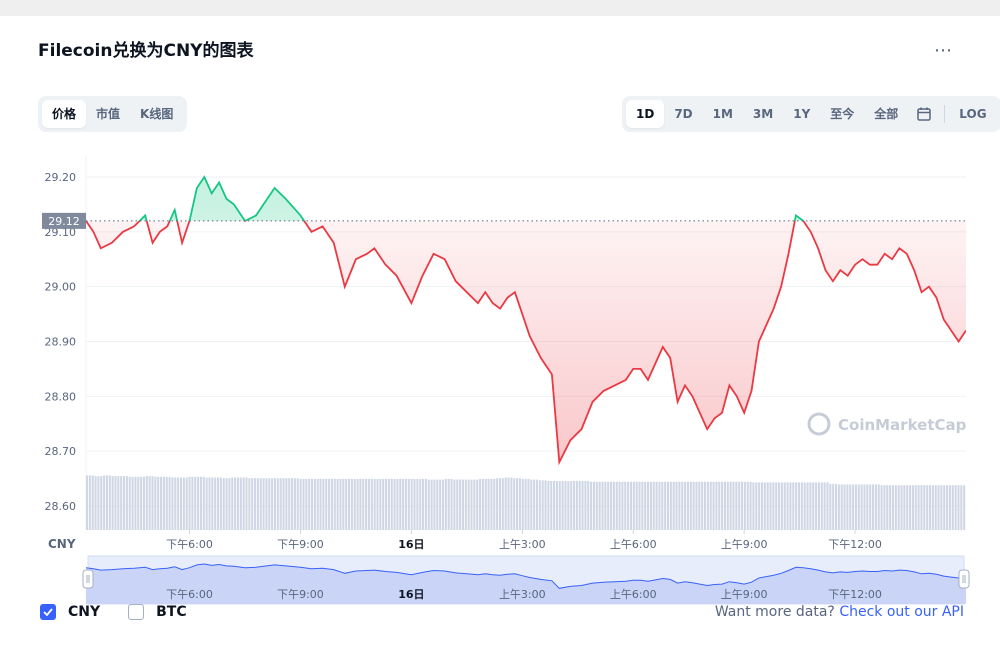 The image size is (1000, 650). What do you see at coordinates (157, 114) in the screenshot?
I see `tab-candlestick: K线图` at bounding box center [157, 114].